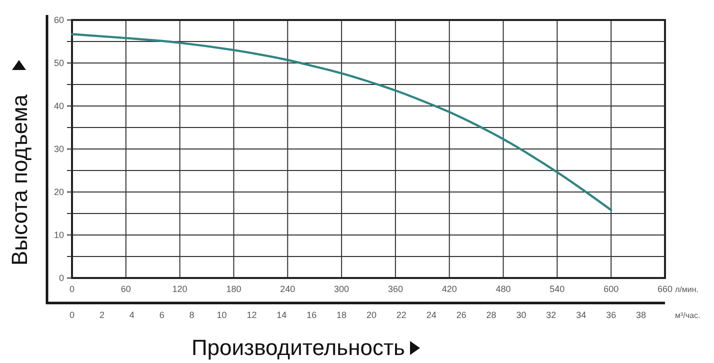  Describe the element at coordinates (59, 149) in the screenshot. I see `y-tick-label: 30` at that location.